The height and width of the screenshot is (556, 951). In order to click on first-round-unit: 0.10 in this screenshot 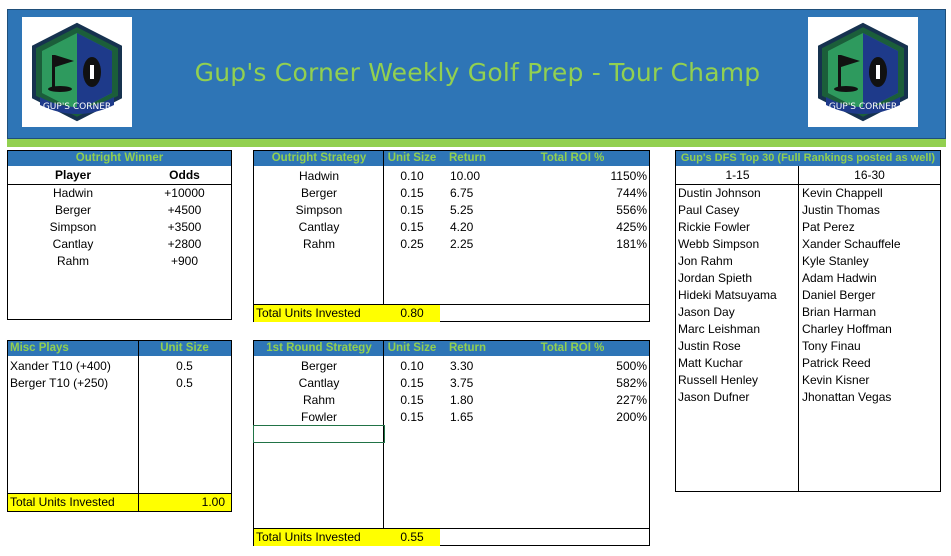, I will do `click(412, 366)`.